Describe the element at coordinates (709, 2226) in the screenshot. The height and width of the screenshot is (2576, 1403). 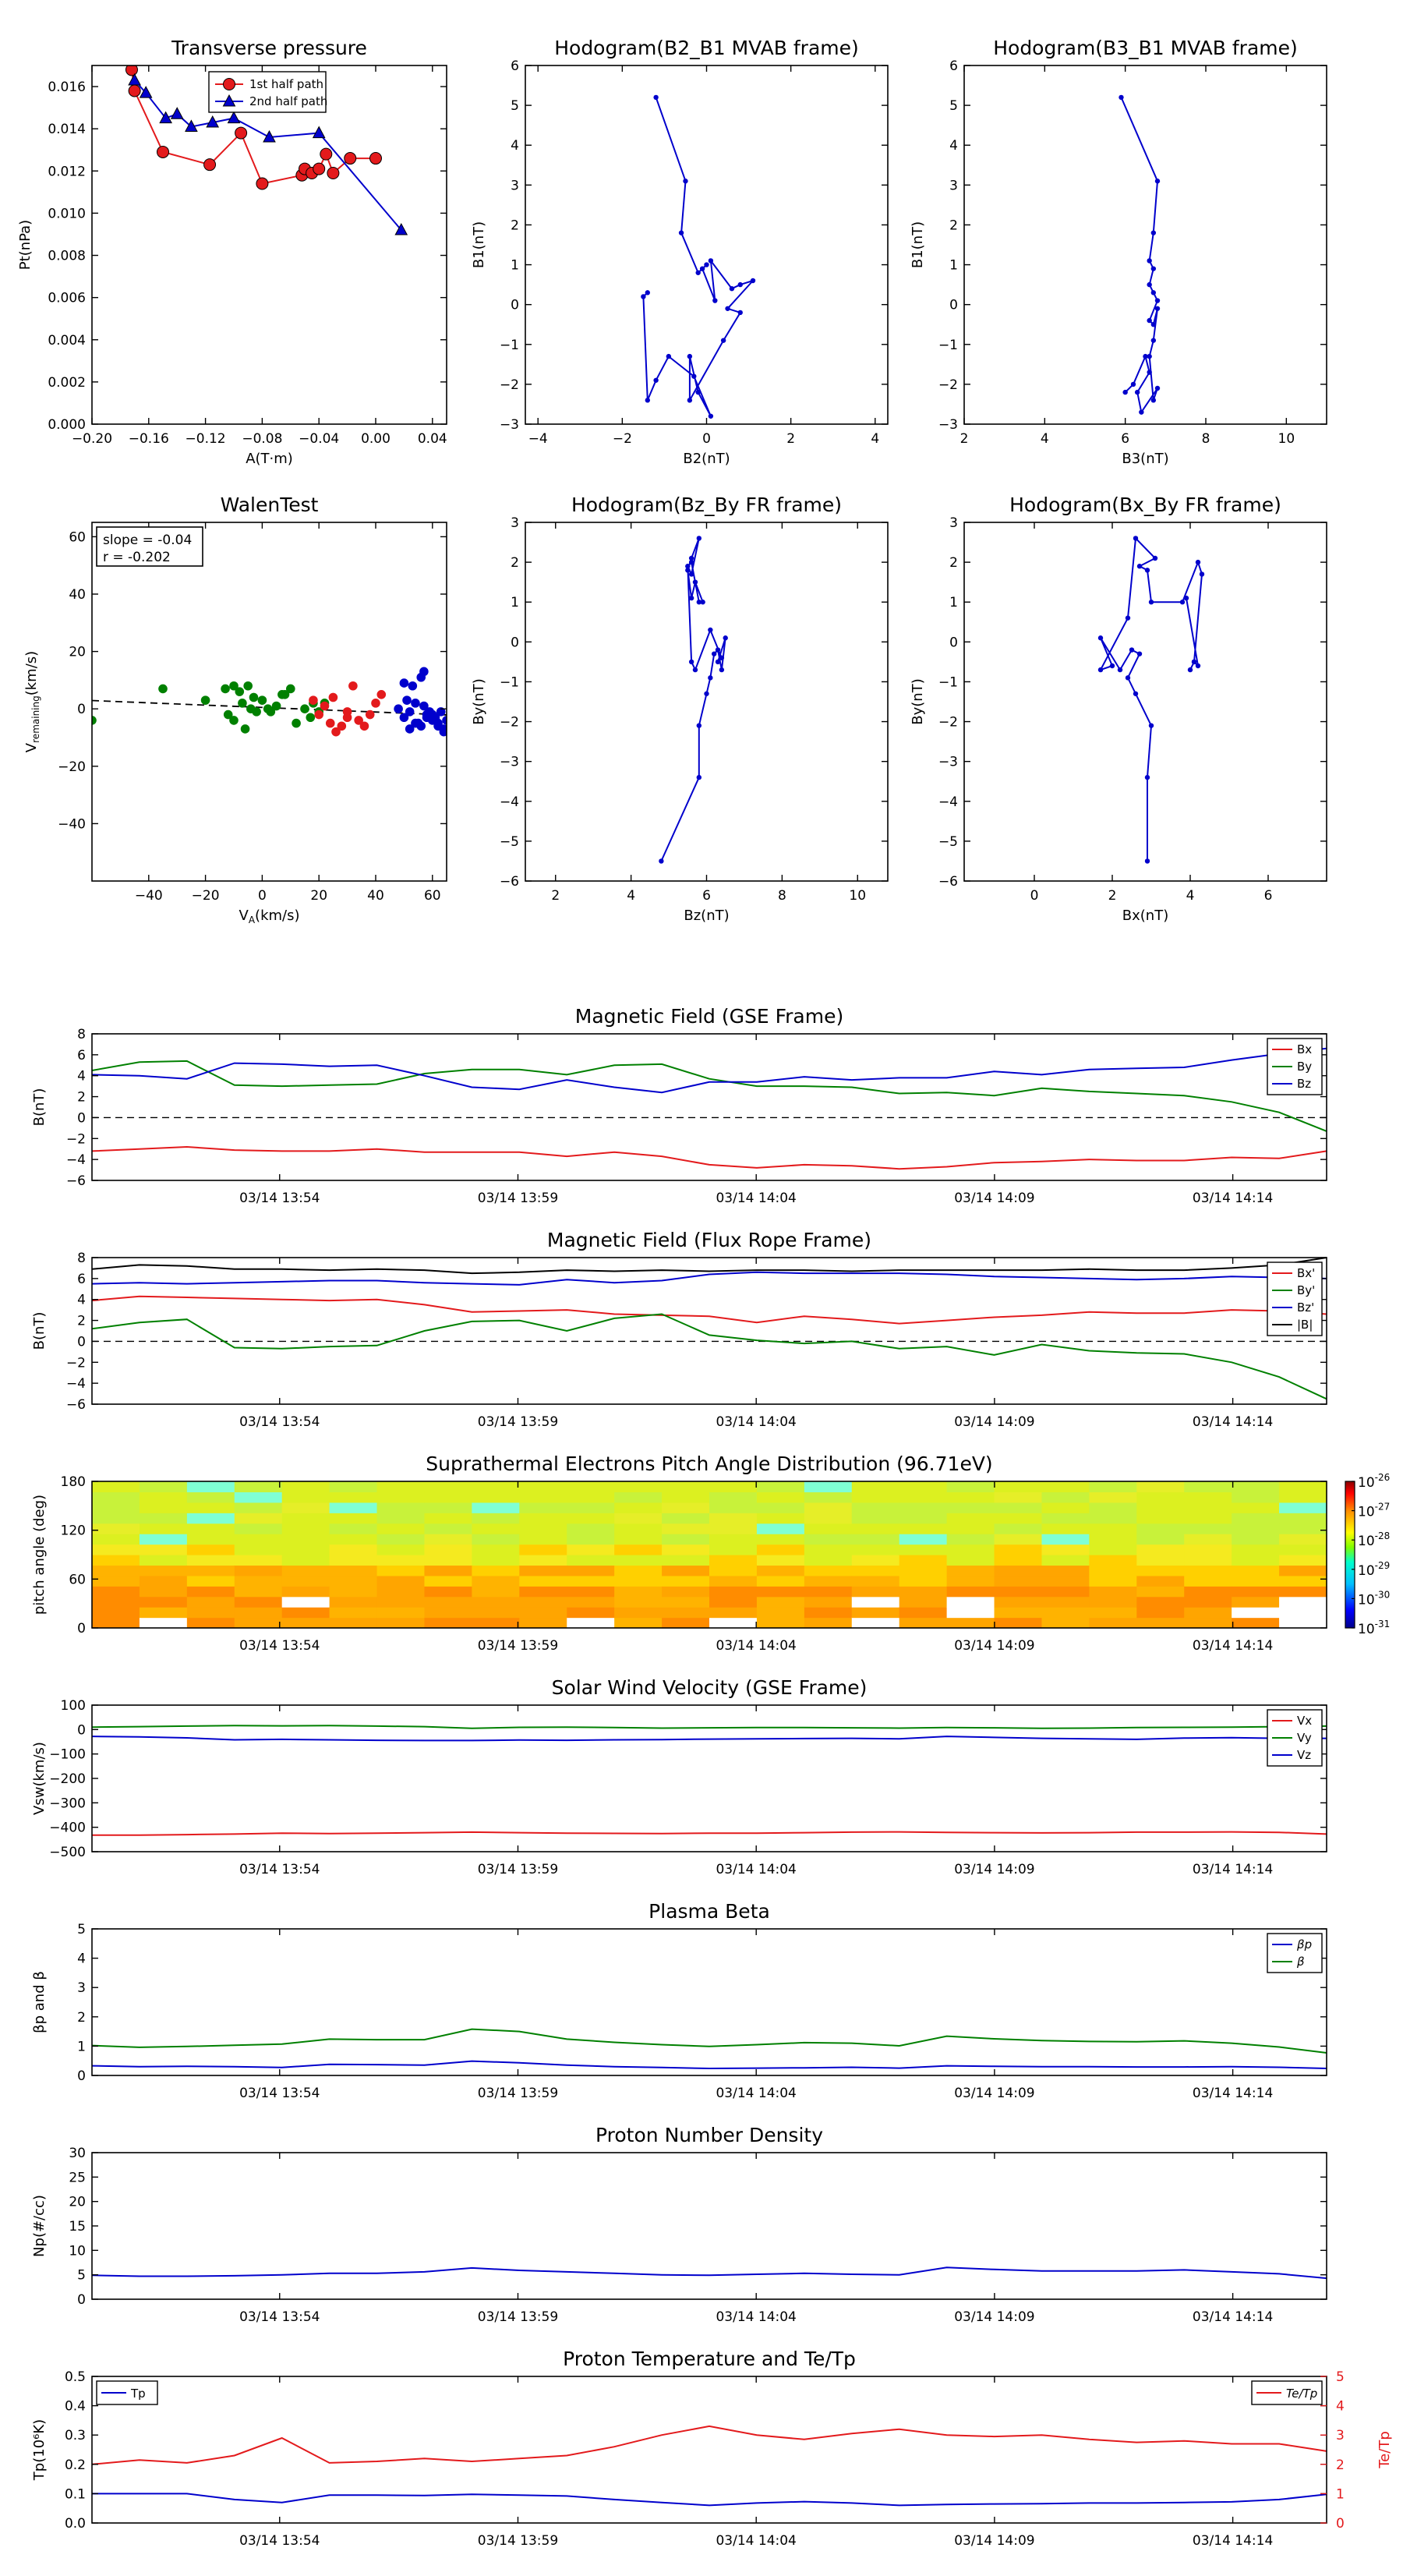
I see `np-plot-frame` at that location.